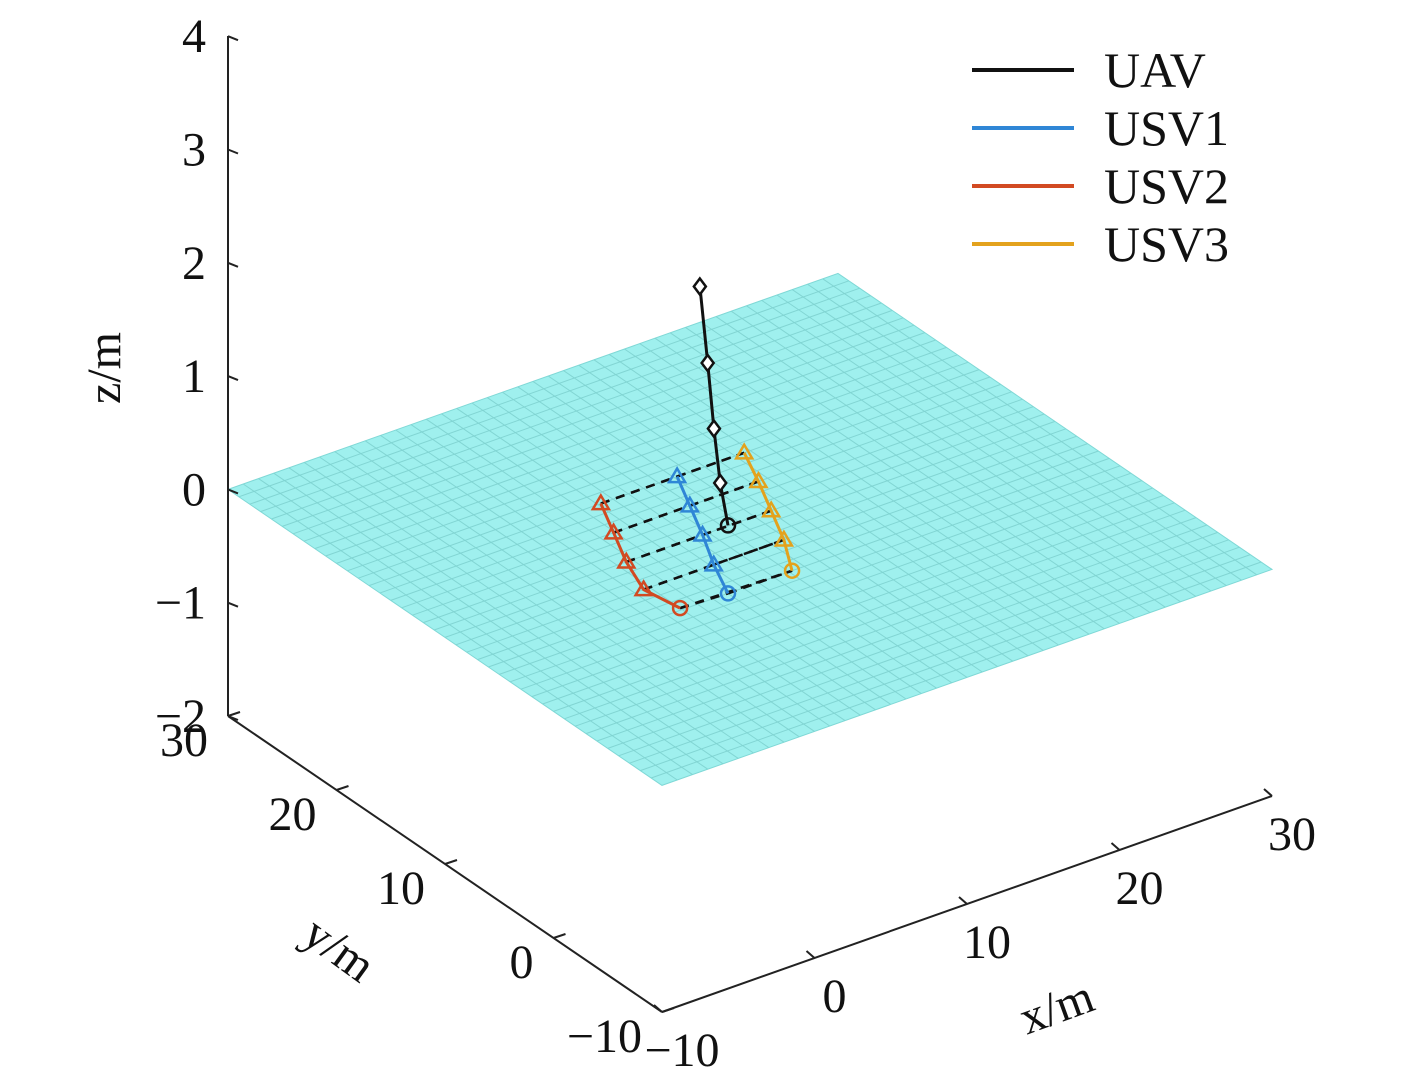  I want to click on z-tick-label: 2, so click(194, 263).